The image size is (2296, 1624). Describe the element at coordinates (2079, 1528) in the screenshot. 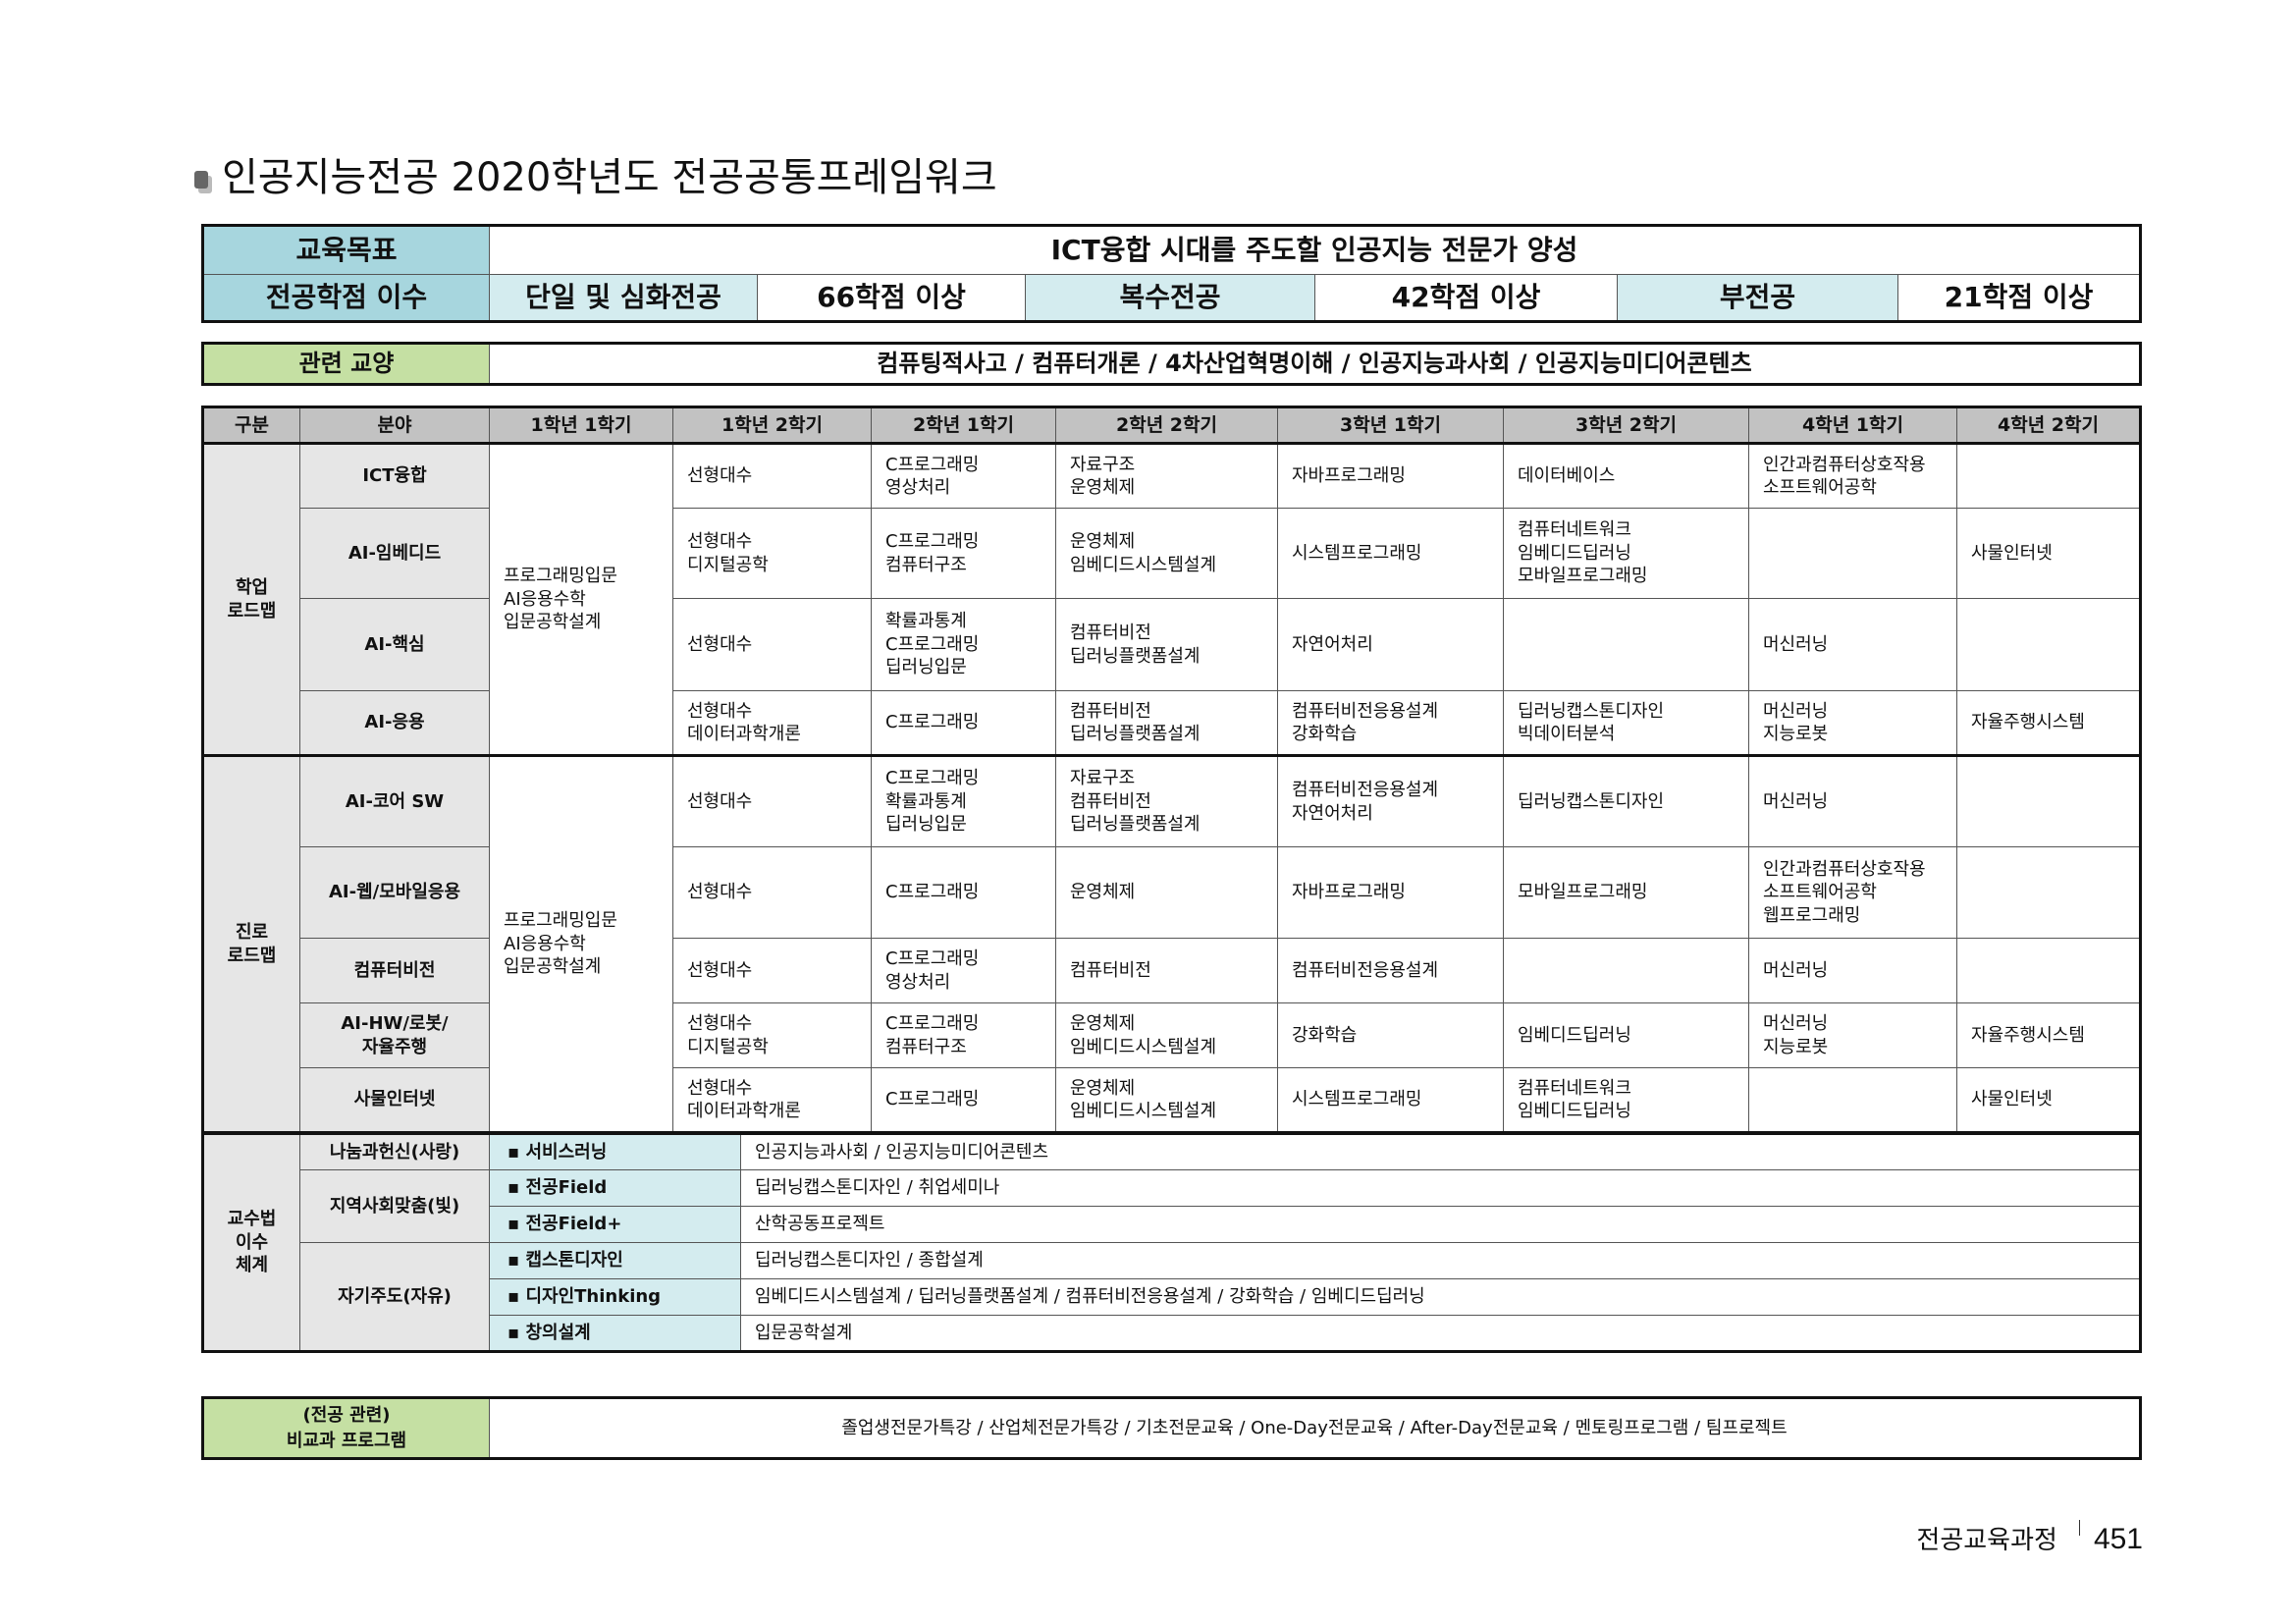

I see `footer-divider` at that location.